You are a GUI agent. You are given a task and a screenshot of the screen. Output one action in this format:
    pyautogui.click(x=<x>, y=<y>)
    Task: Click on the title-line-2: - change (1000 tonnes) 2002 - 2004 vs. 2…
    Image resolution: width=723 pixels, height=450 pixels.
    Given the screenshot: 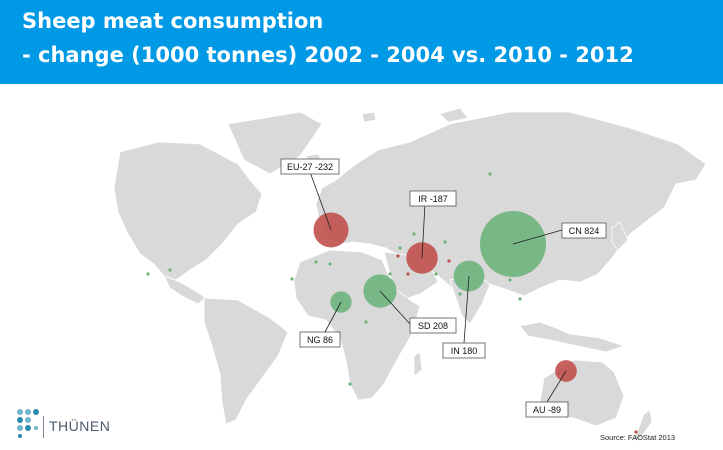 What is the action you would take?
    pyautogui.click(x=328, y=55)
    